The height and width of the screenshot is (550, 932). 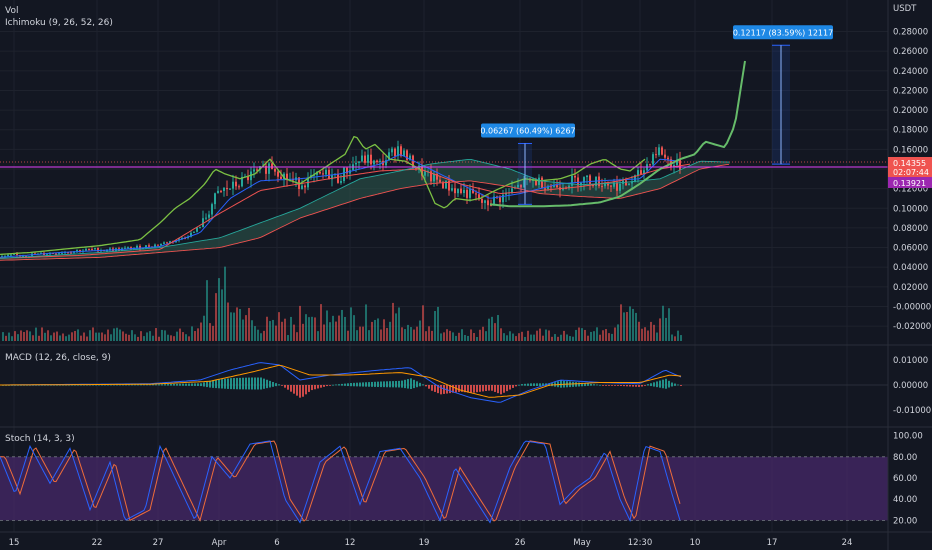 What do you see at coordinates (58, 358) in the screenshot?
I see `macd-label: MACD (12, 26, close, 9)` at bounding box center [58, 358].